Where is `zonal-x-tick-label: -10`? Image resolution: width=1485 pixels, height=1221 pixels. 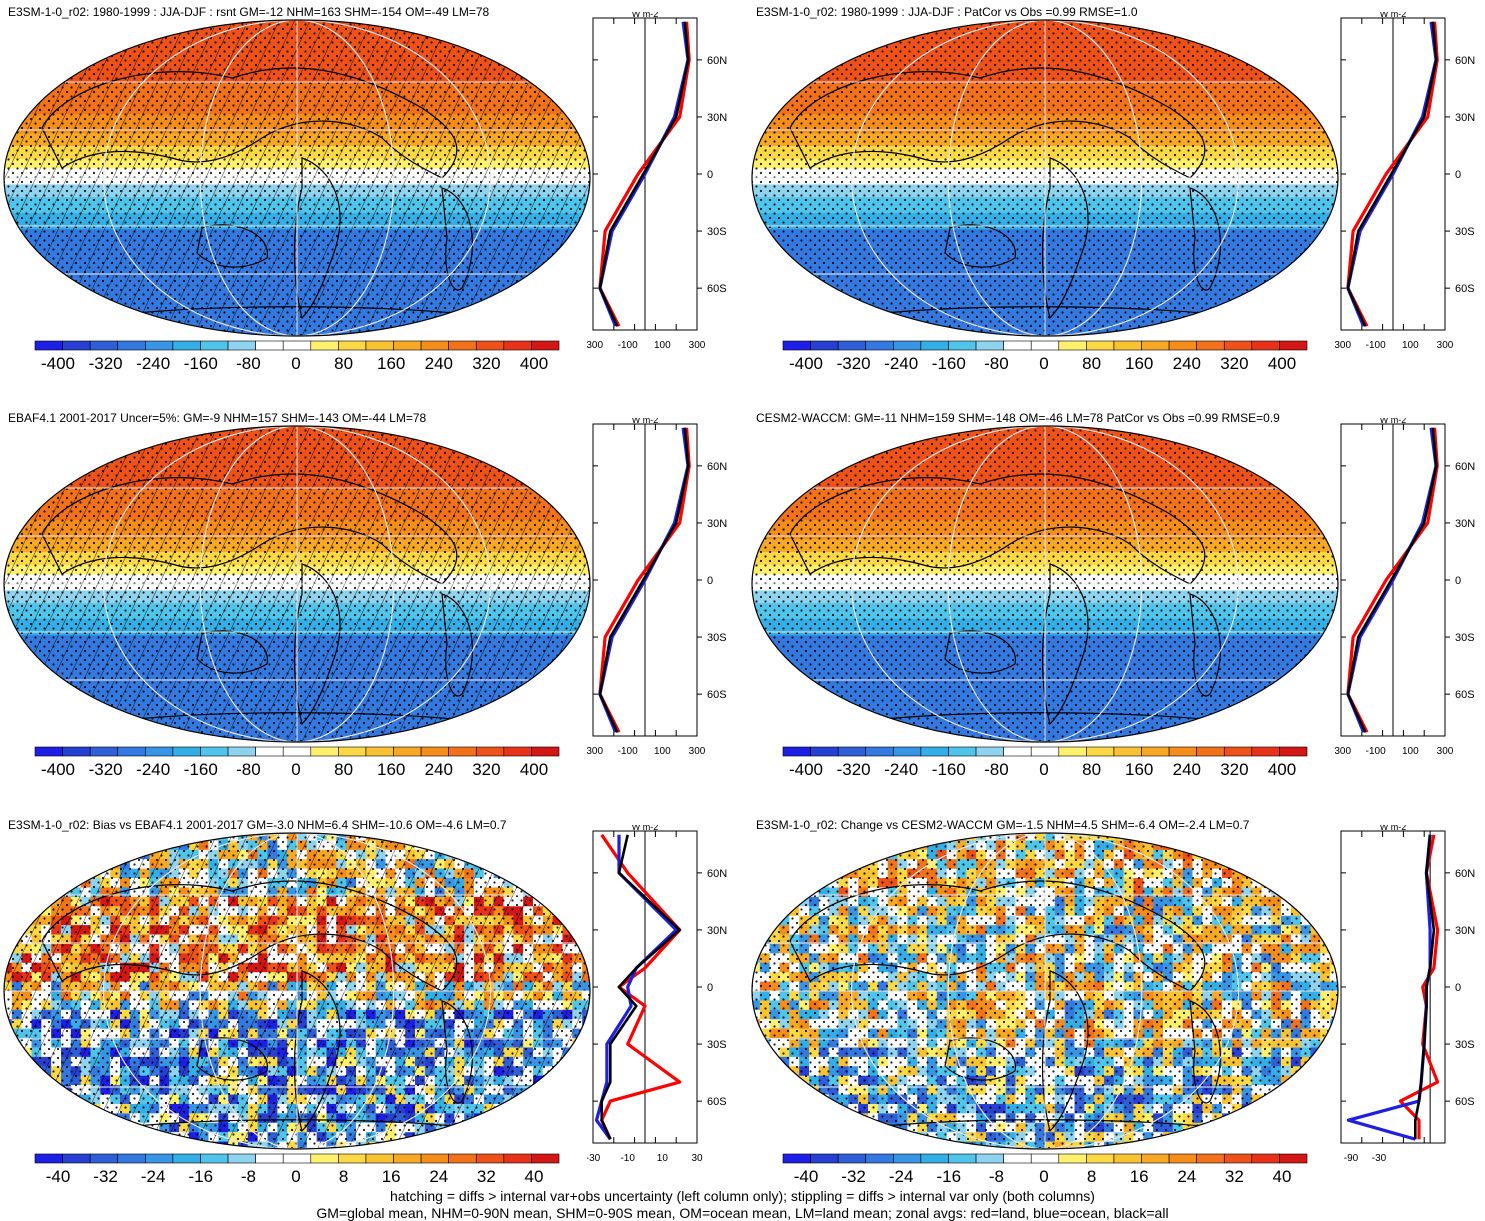
zonal-x-tick-label: -10 is located at coordinates (627, 1158).